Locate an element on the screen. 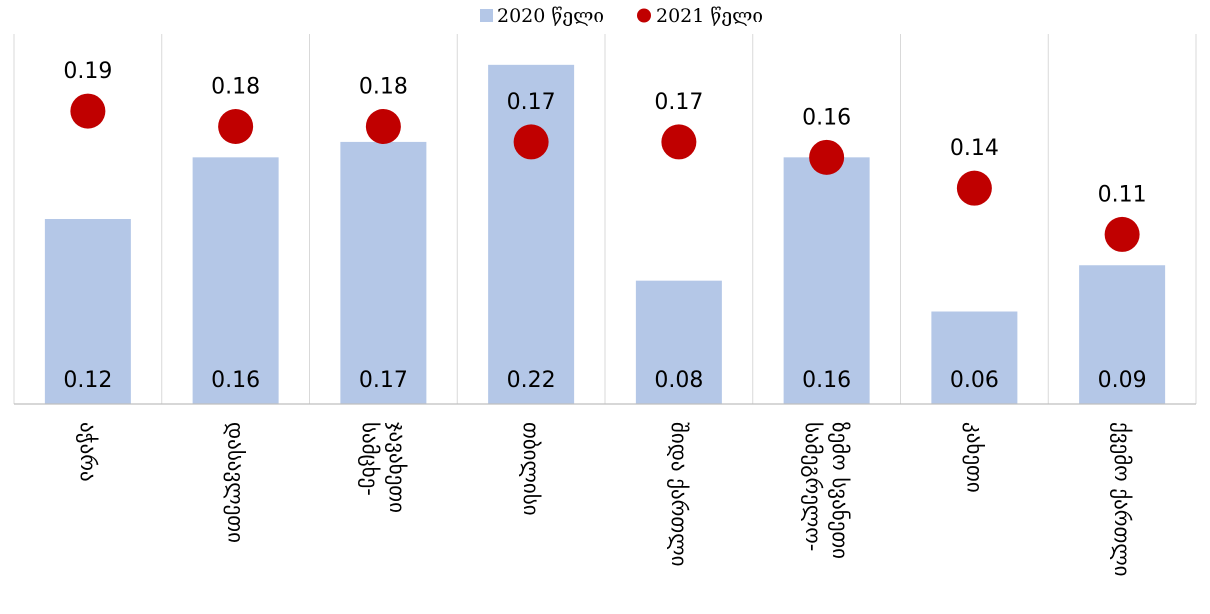 This screenshot has width=1210, height=614. marker-value-label: 0.19 is located at coordinates (87, 71).